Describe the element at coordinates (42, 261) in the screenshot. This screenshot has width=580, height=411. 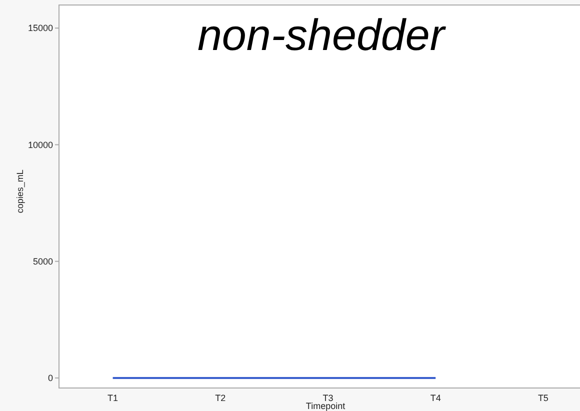
I see `y-tick-label: 5000` at that location.